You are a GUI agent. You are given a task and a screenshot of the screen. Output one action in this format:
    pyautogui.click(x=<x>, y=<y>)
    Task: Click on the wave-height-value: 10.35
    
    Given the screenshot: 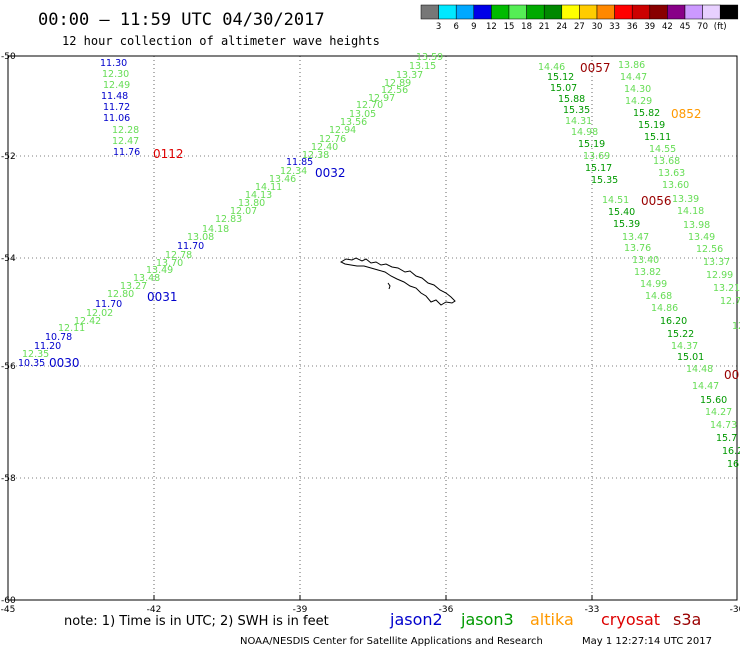 What is the action you would take?
    pyautogui.click(x=31, y=363)
    